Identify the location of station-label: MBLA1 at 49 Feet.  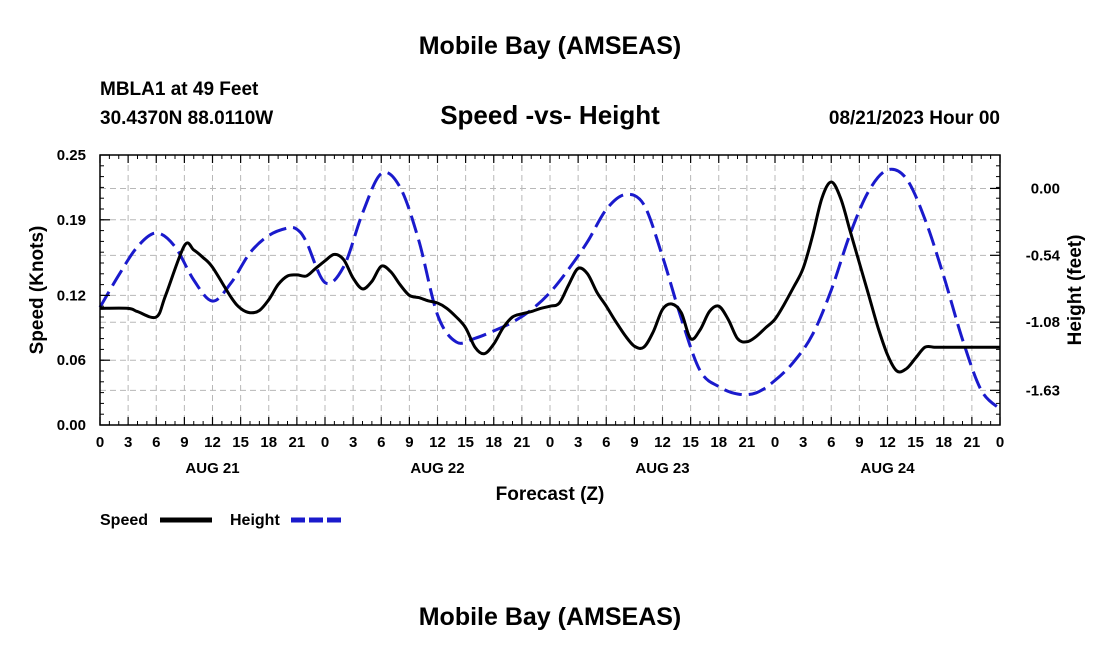
(179, 89).